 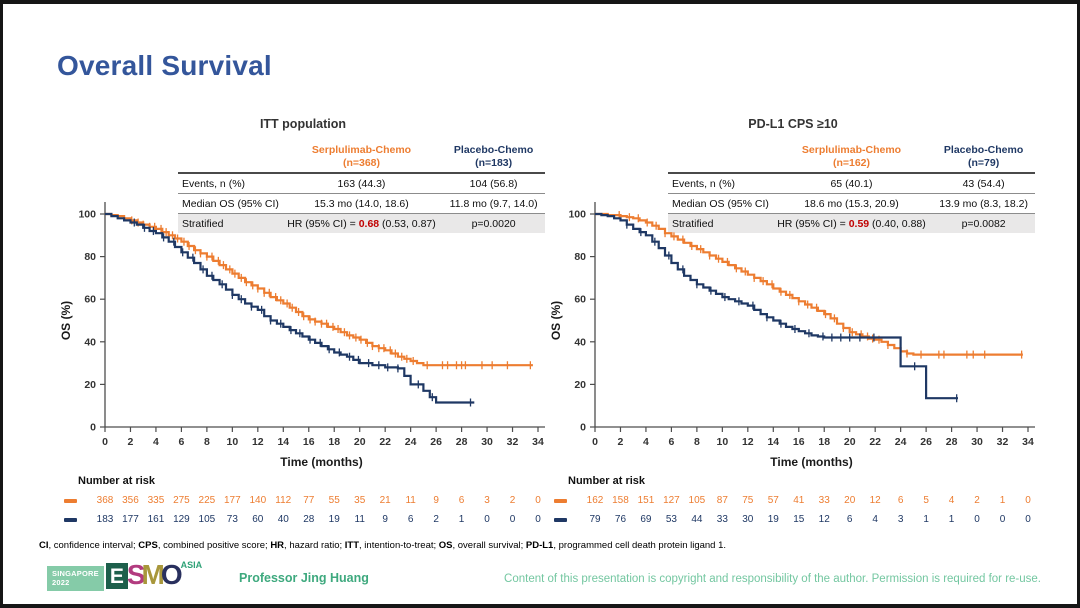 I want to click on median-os-serplulimab: 15.3 mo (14.0, 18.6), so click(x=361, y=203).